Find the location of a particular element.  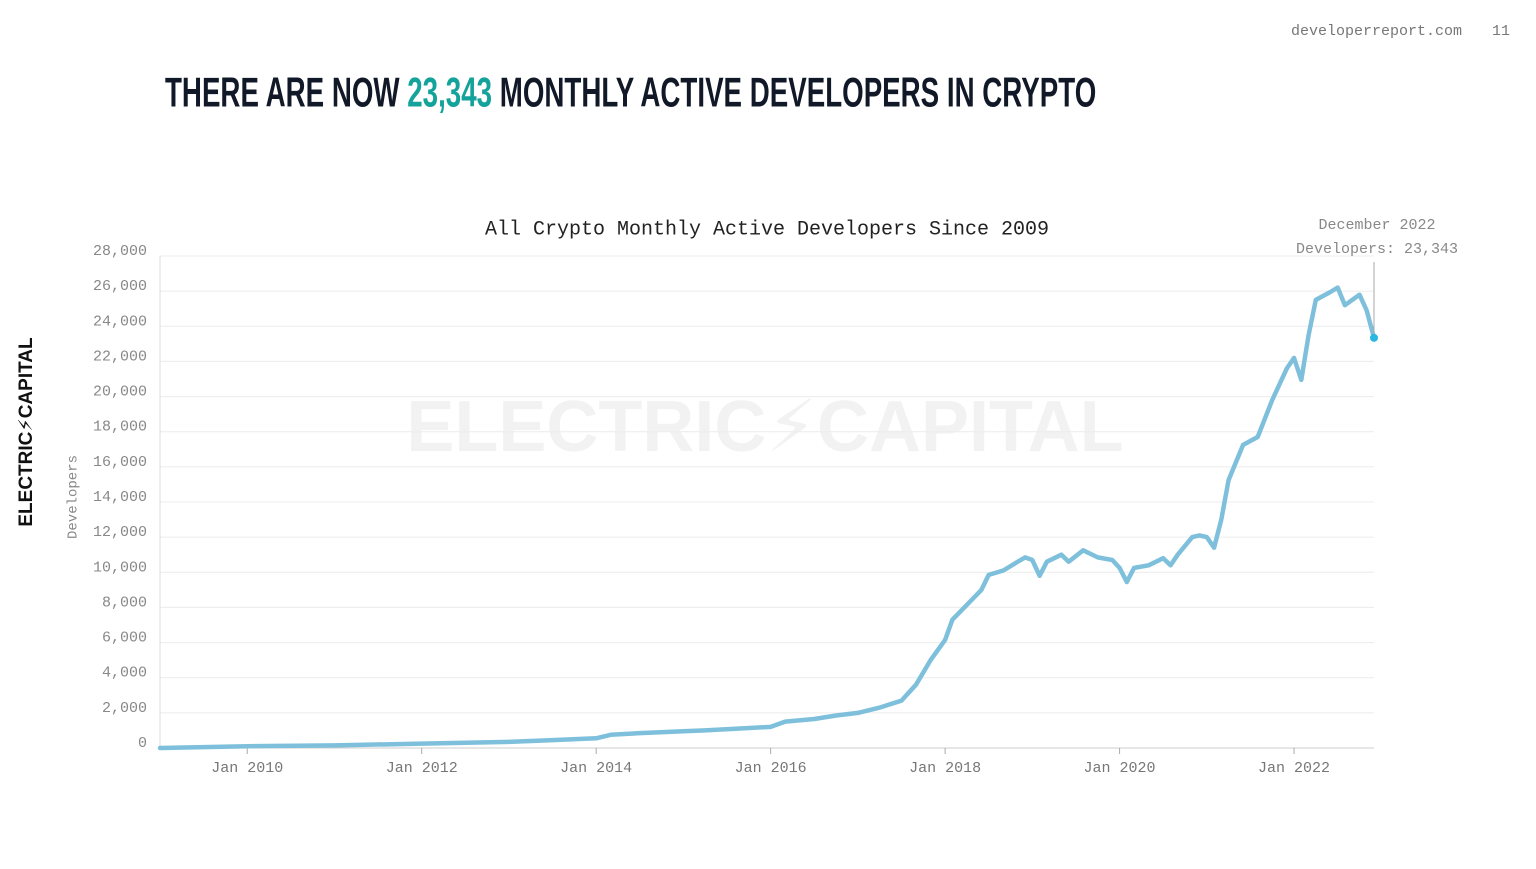

y-tick-label: 22,000 is located at coordinates (120, 356).